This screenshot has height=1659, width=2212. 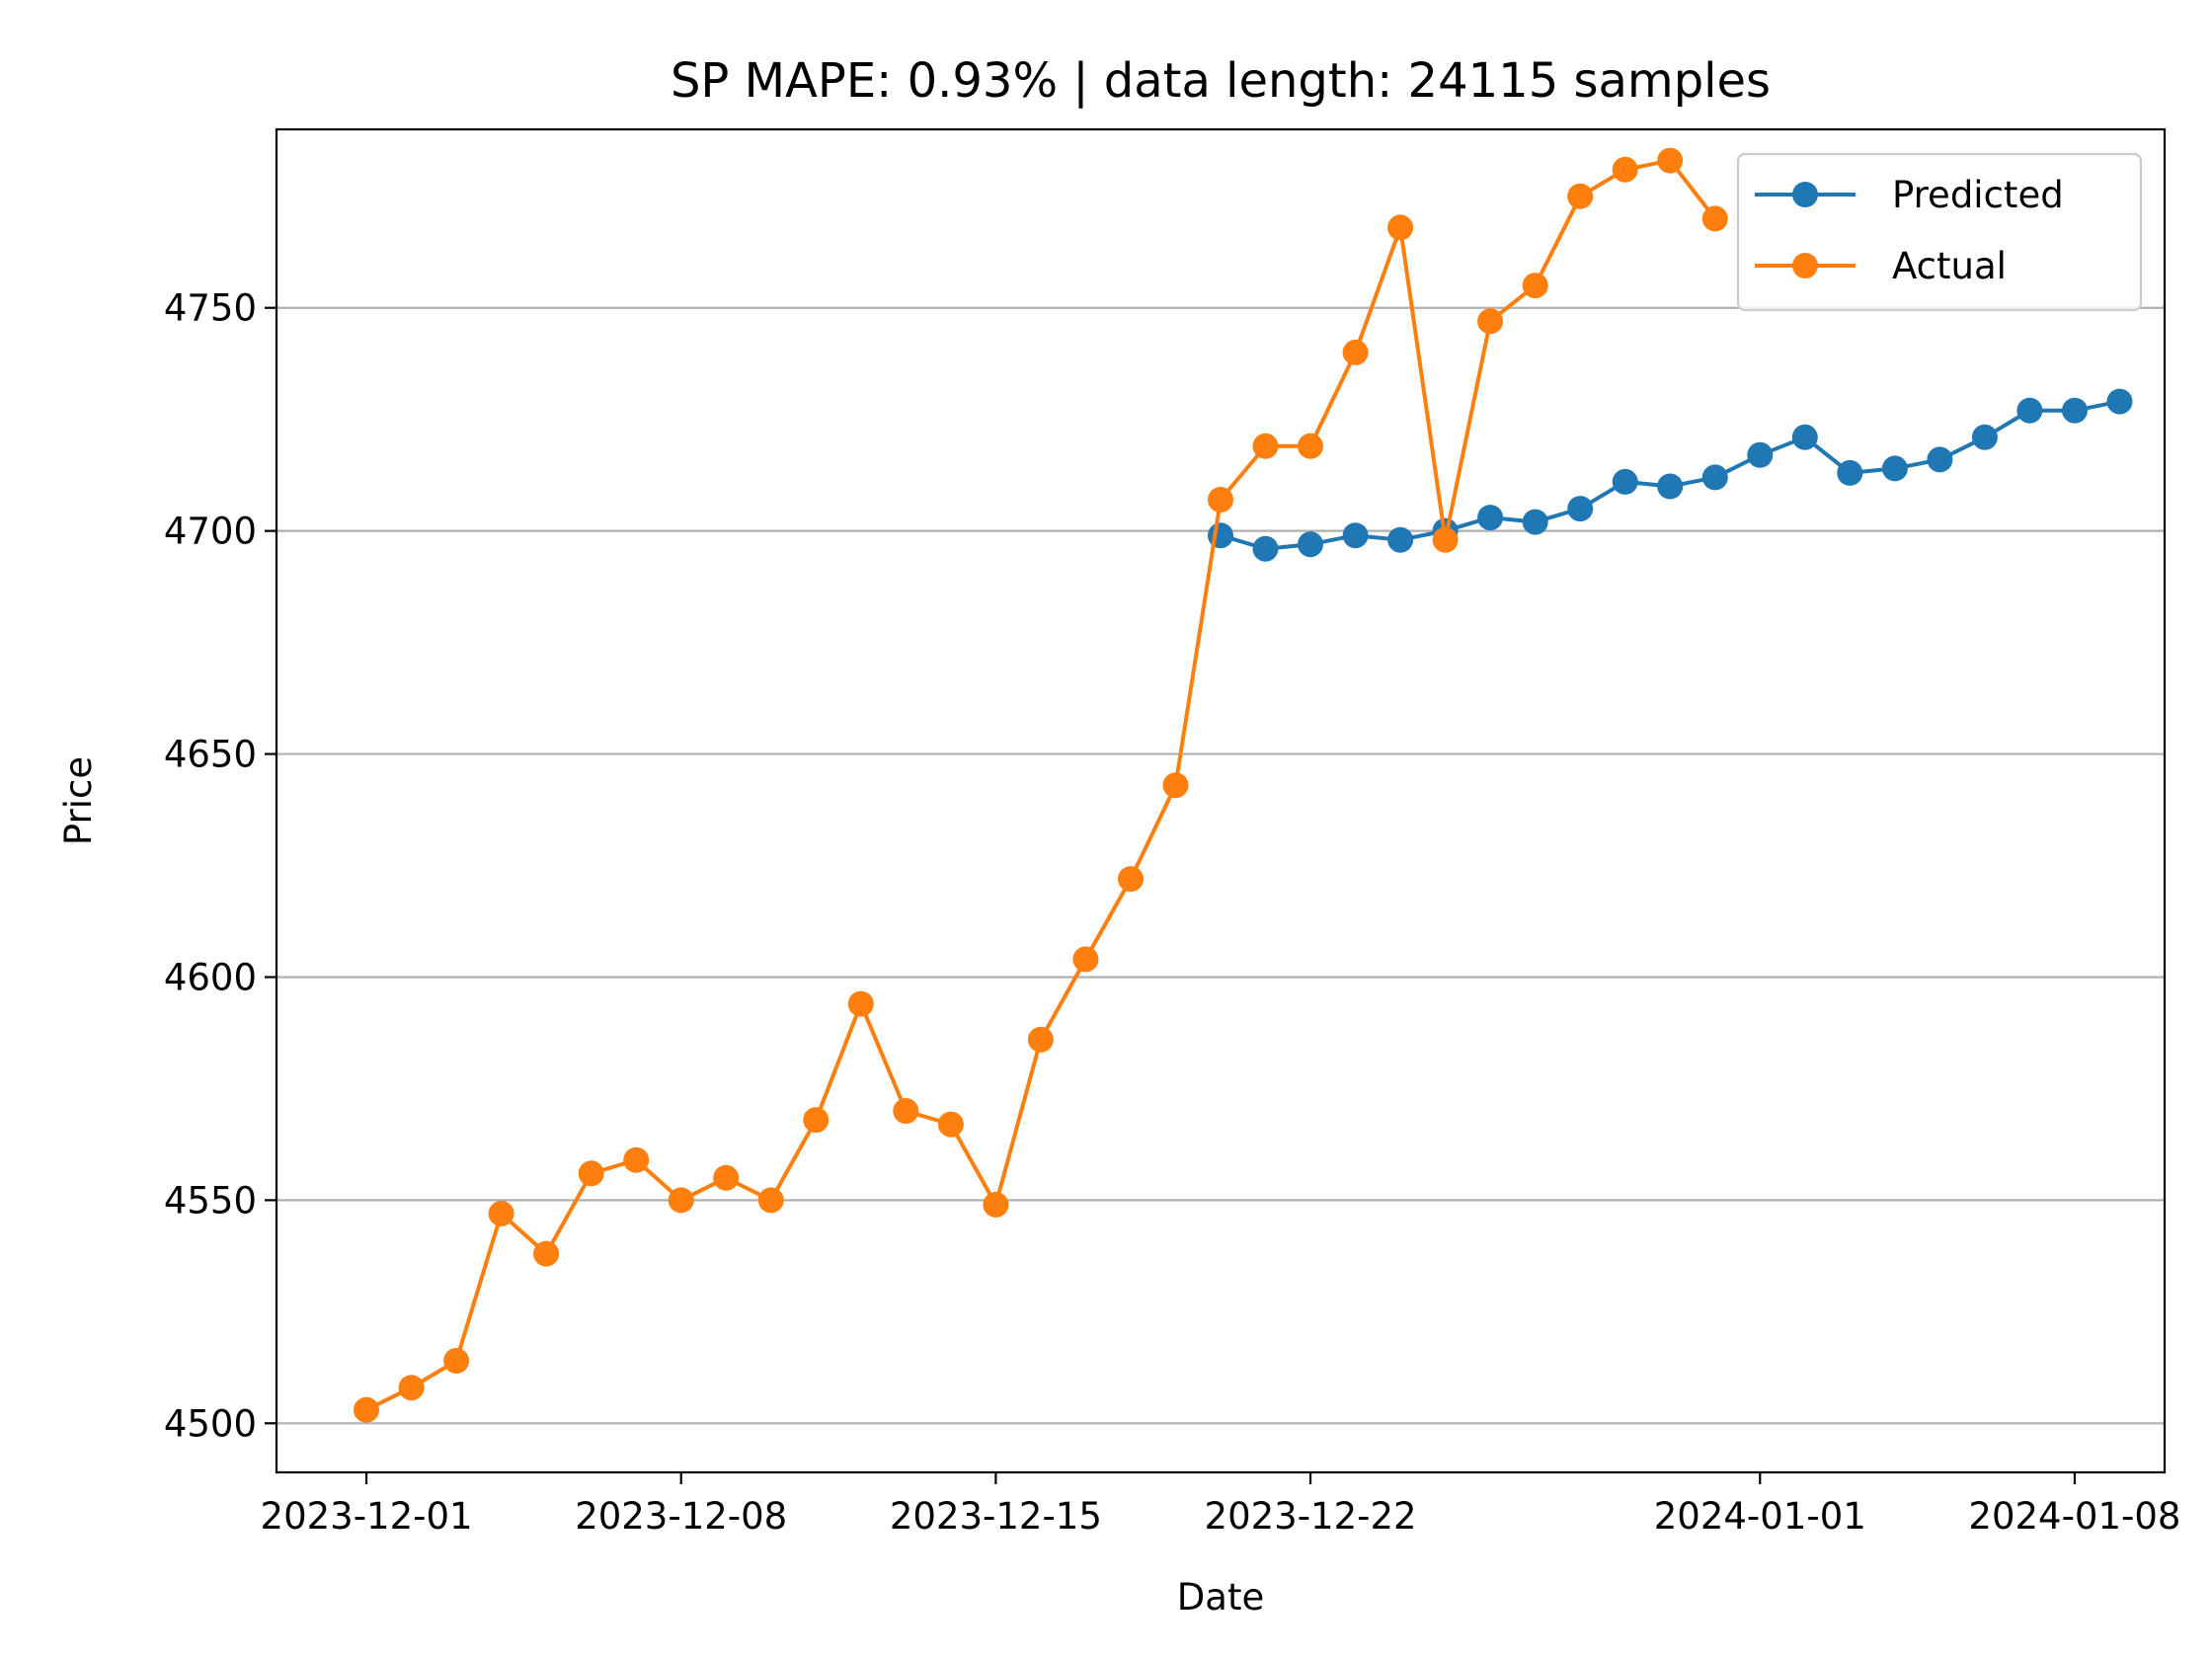 What do you see at coordinates (211, 755) in the screenshot?
I see `y-tick-label: 4650` at bounding box center [211, 755].